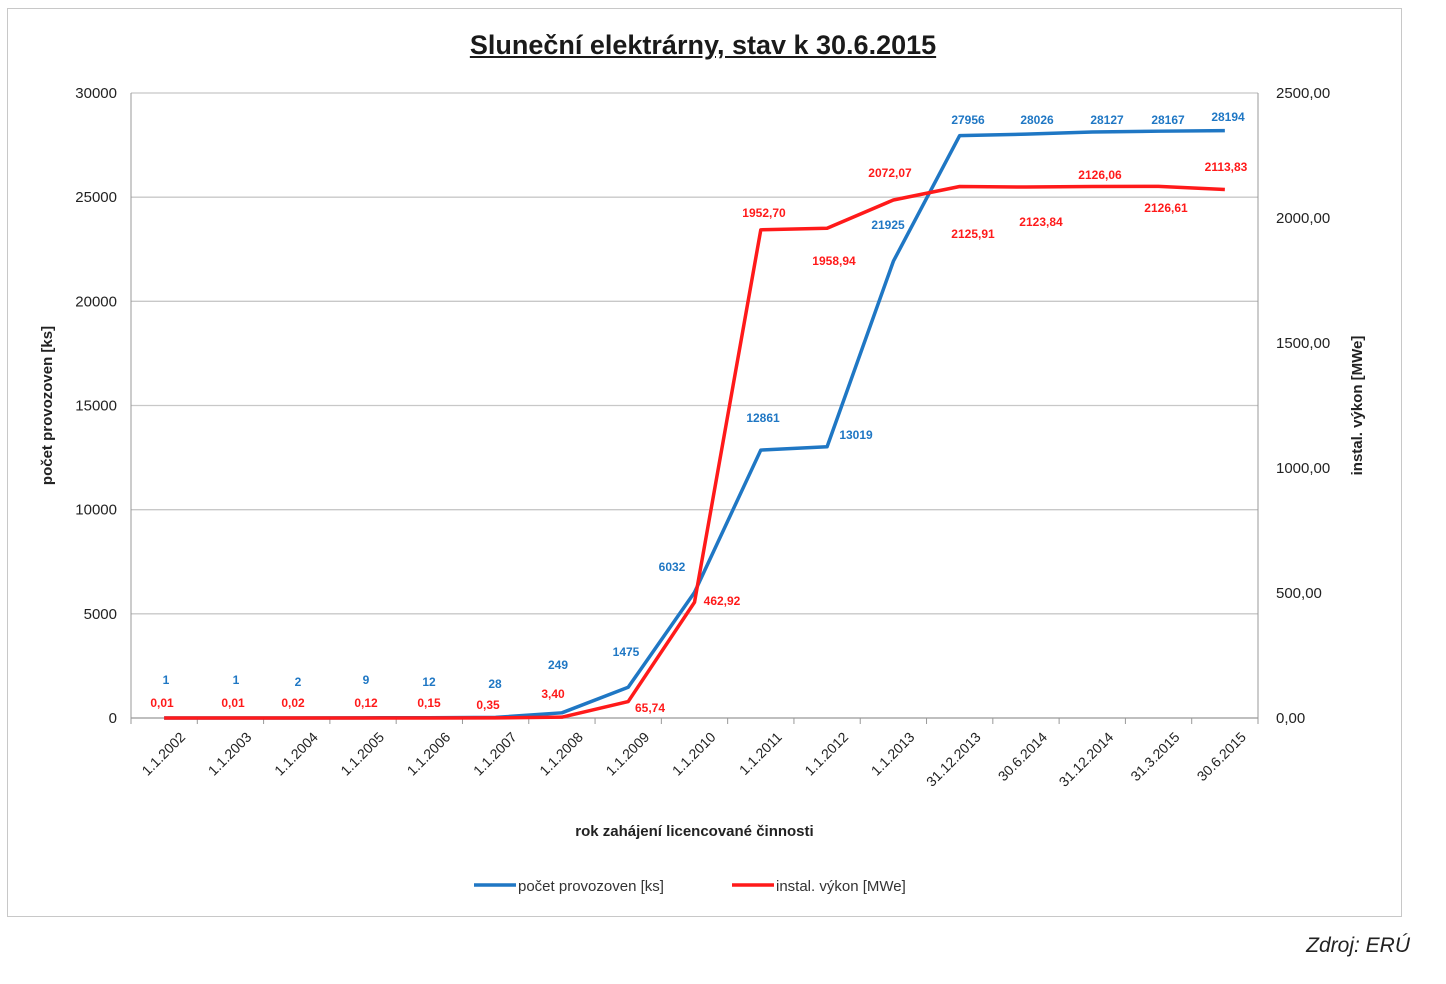 The image size is (1446, 984). Describe the element at coordinates (96, 301) in the screenshot. I see `y-tick-label: 20000` at that location.